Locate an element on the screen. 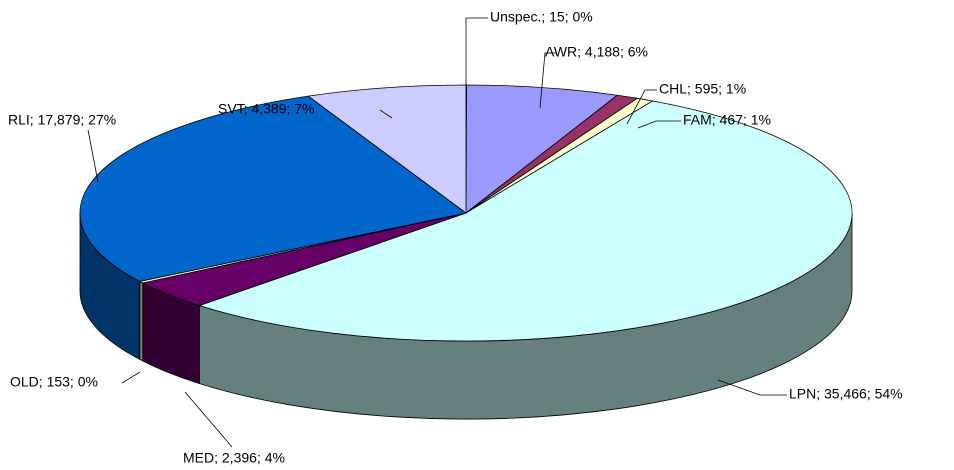 The image size is (954, 470). data-label: MED; 2,396; 4% is located at coordinates (234, 458).